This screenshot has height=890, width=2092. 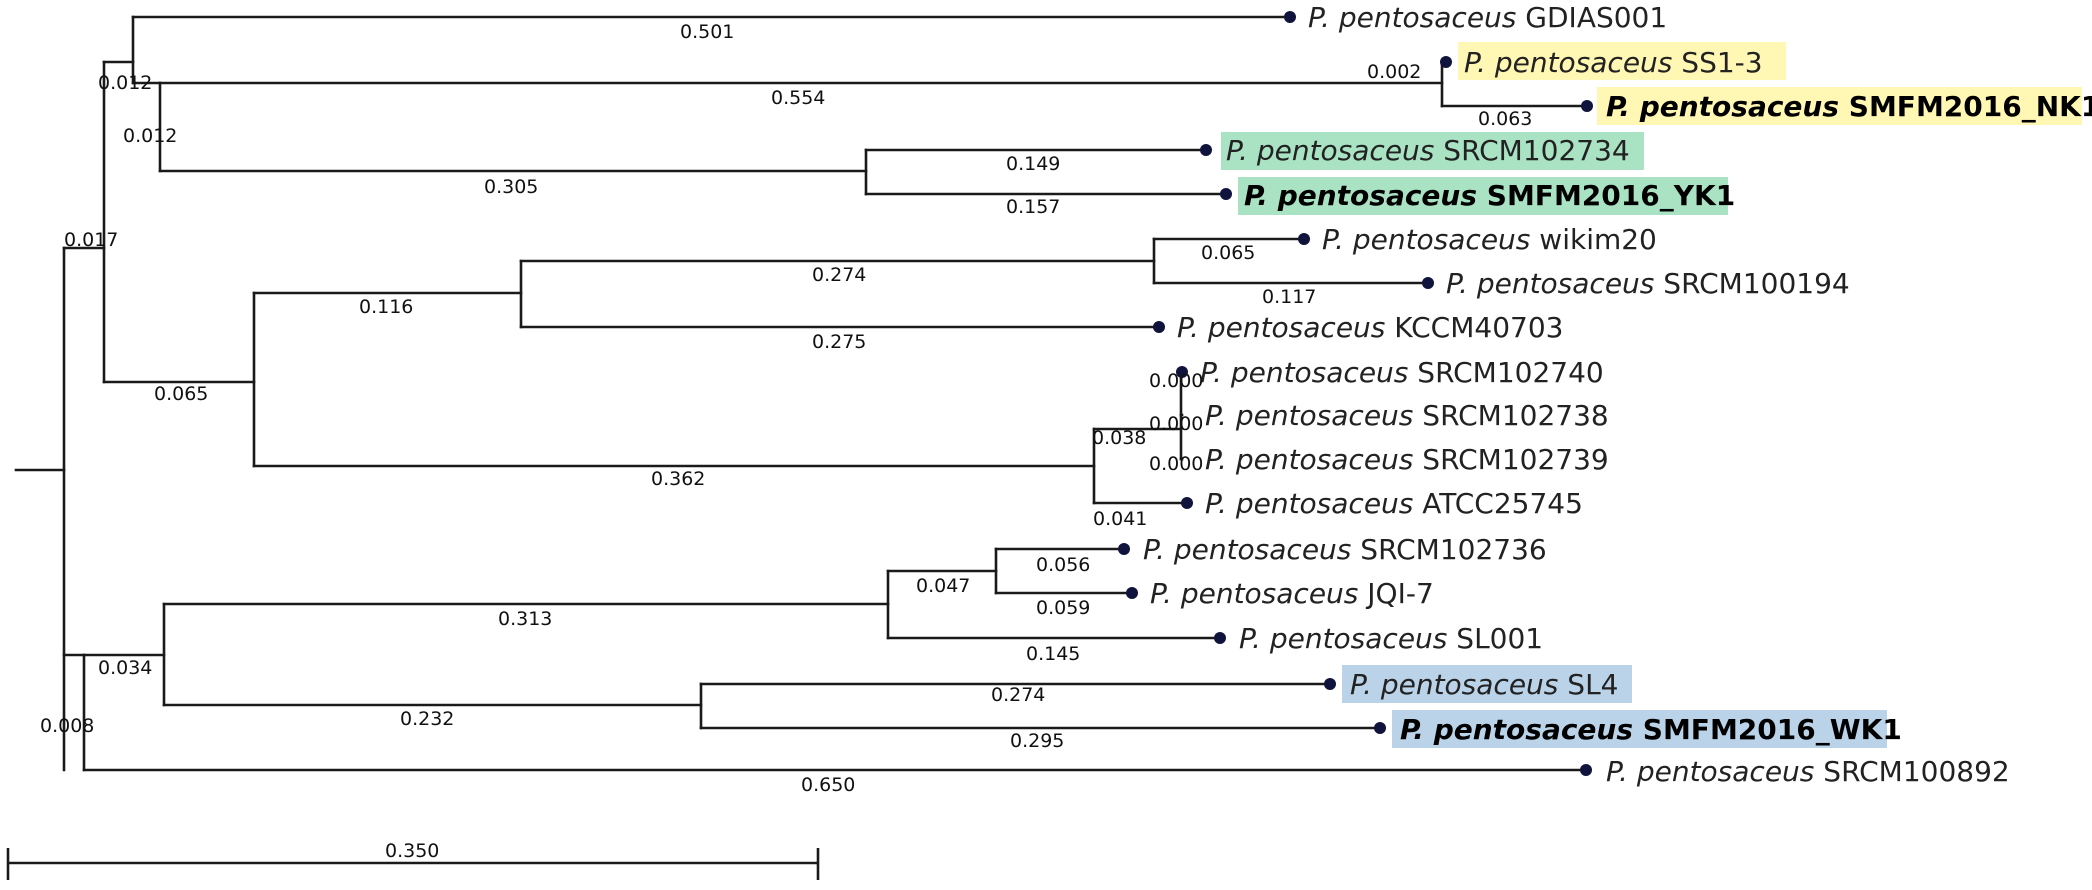 I want to click on highlight-yk1, so click(x=1483, y=196).